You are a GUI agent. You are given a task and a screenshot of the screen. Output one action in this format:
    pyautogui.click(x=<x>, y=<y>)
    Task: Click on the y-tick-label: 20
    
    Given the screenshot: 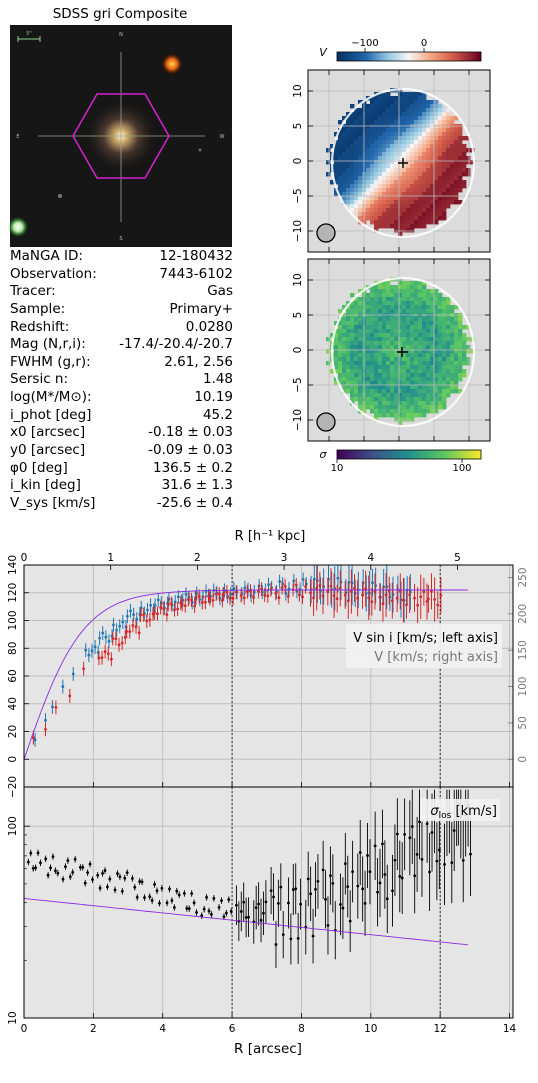 What is the action you would take?
    pyautogui.click(x=13, y=731)
    